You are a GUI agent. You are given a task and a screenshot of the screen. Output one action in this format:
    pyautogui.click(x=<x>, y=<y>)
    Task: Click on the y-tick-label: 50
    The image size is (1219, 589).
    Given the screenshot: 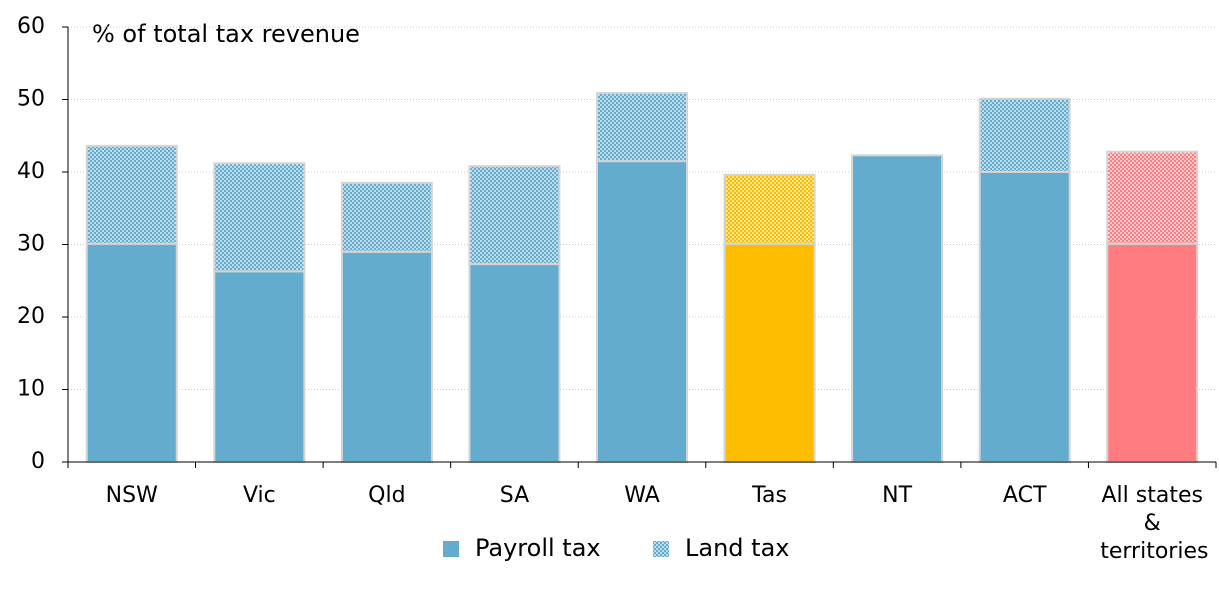 What is the action you would take?
    pyautogui.click(x=31, y=99)
    